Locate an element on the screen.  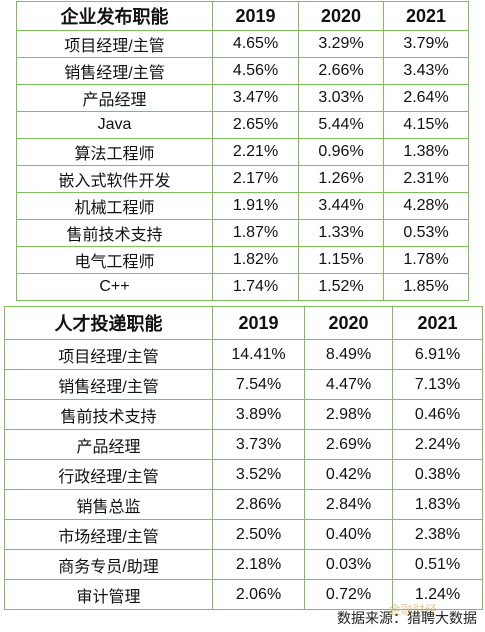
table-row: 销售总监 2.86% 2.84% 1.83% is located at coordinates (243, 504).